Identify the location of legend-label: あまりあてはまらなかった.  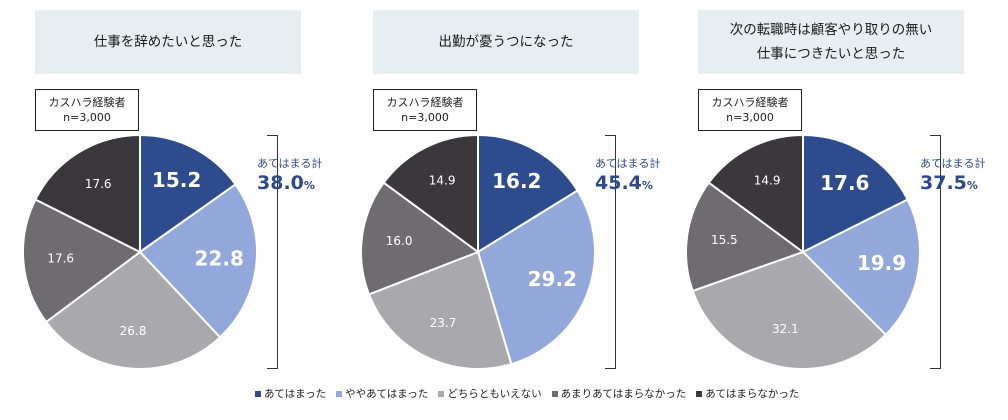
(623, 394).